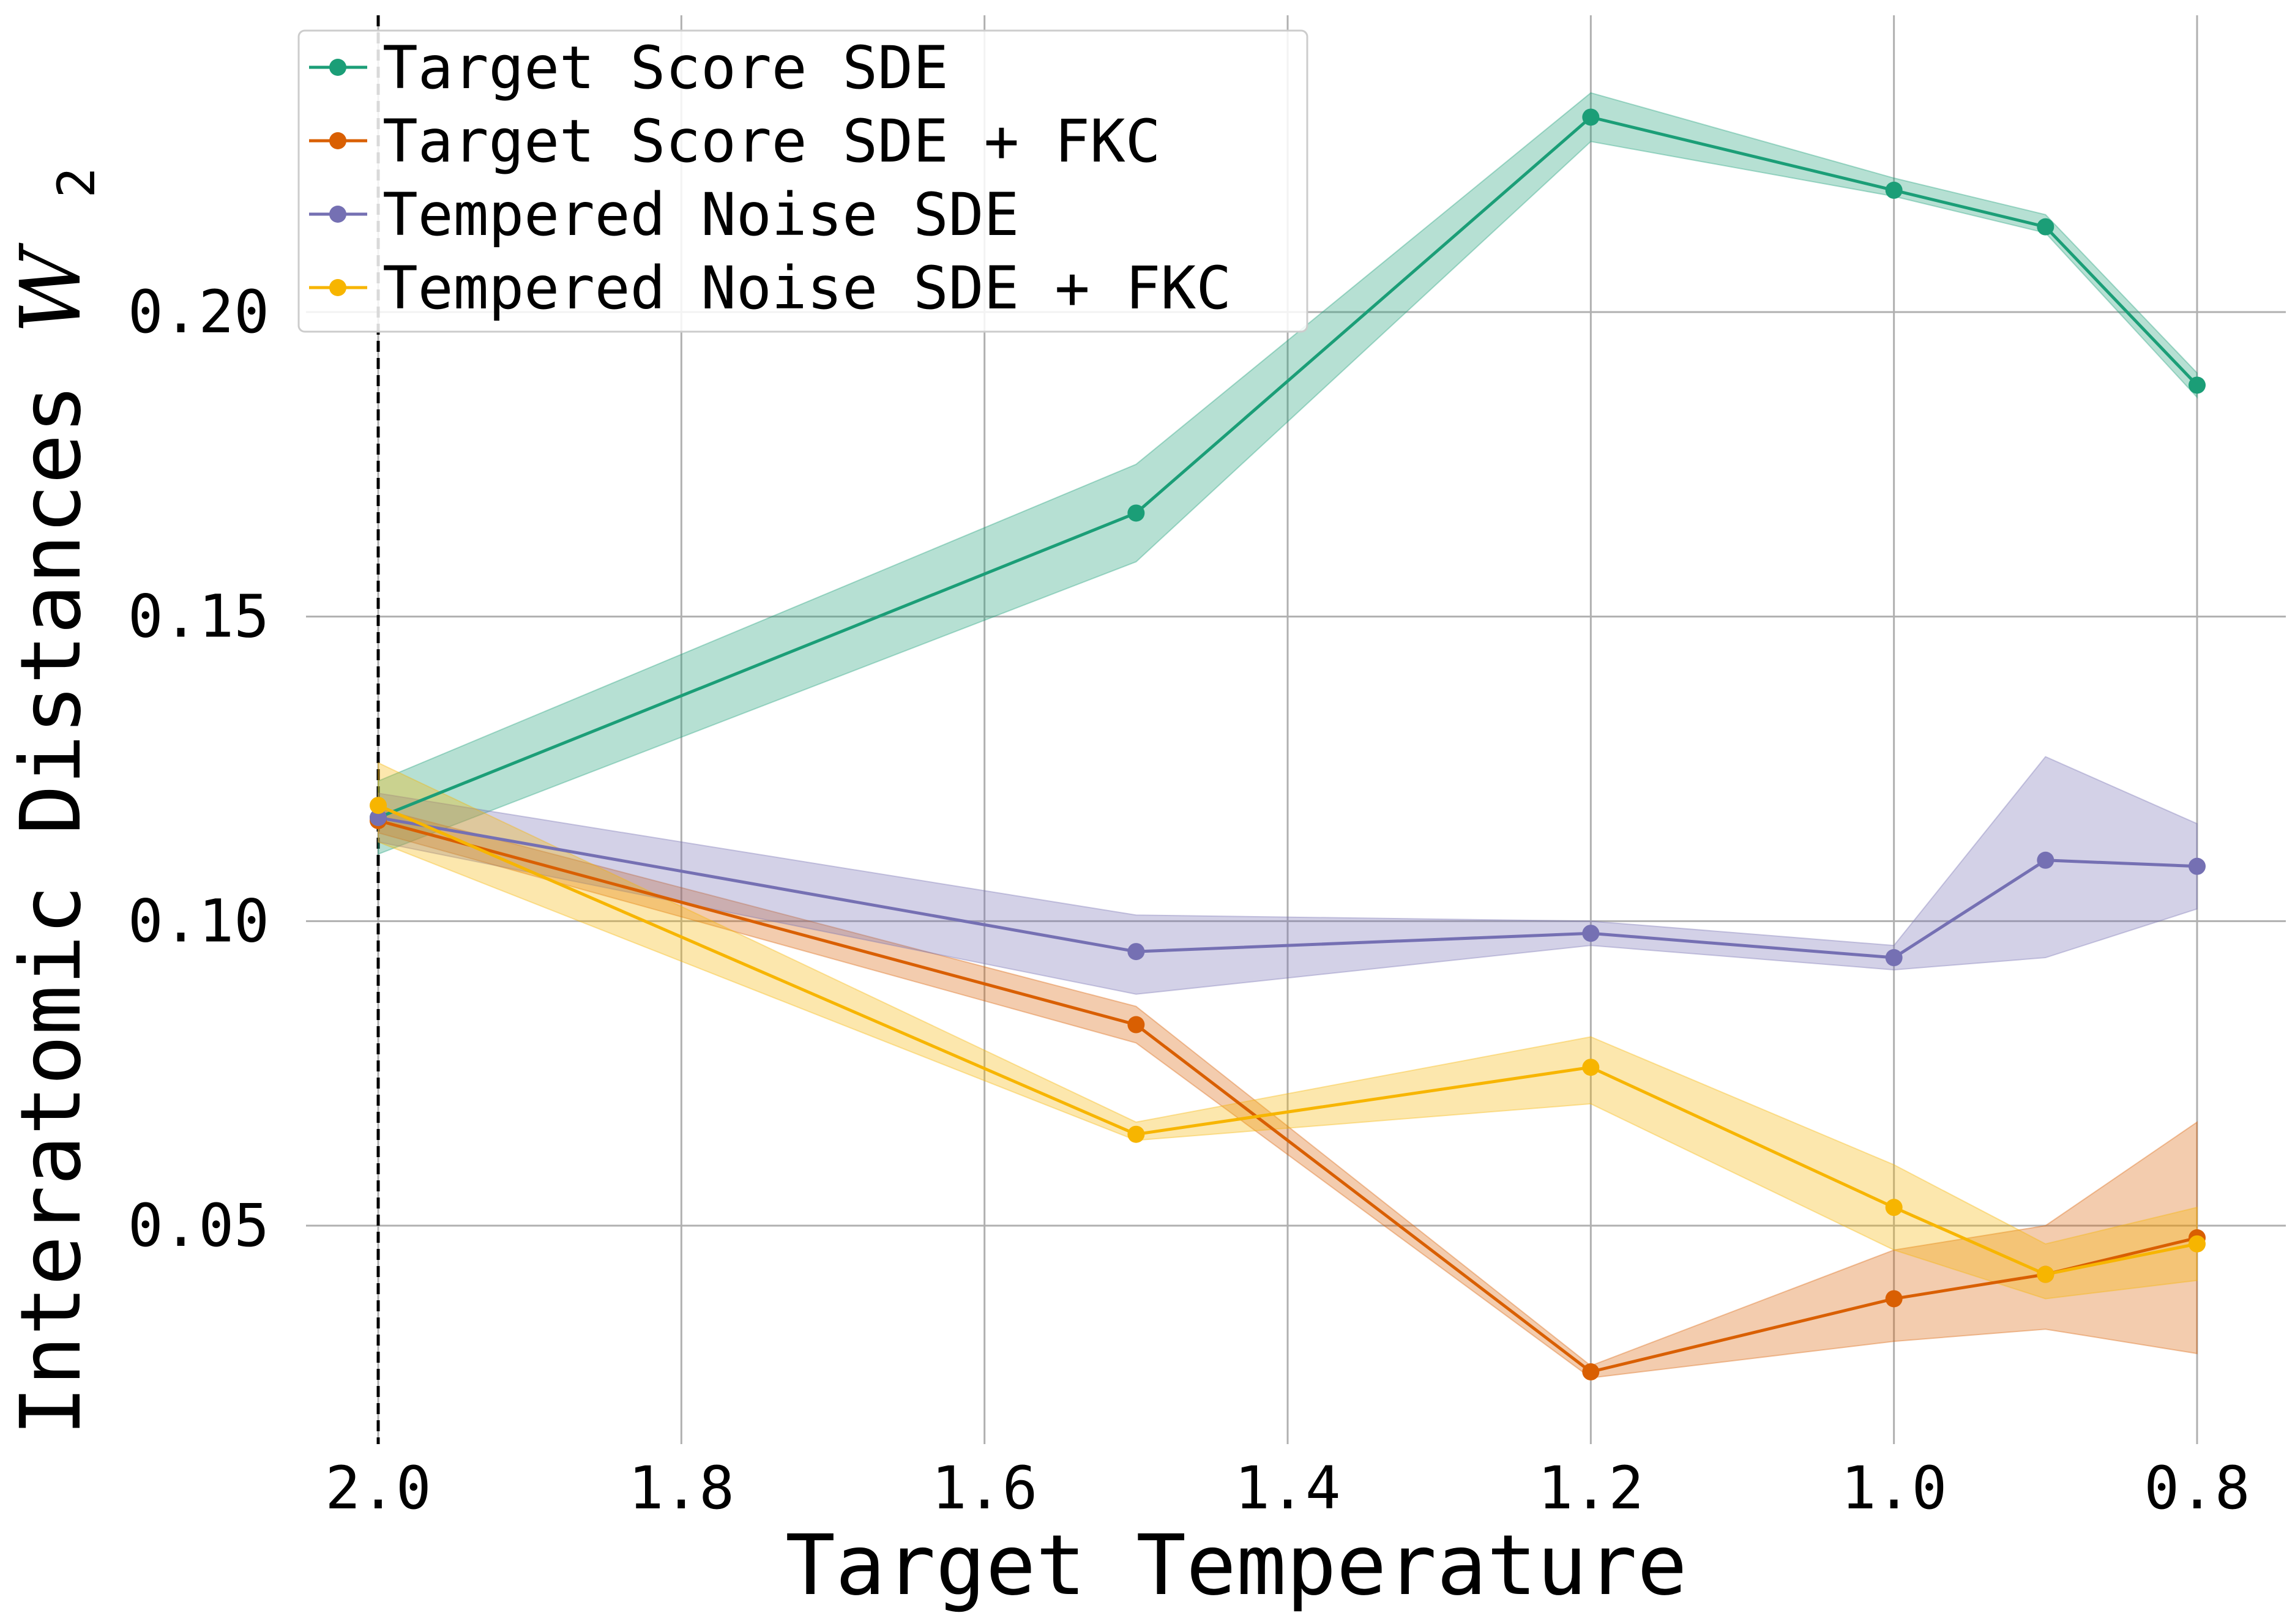 The width and height of the screenshot is (2295, 1624). What do you see at coordinates (198, 617) in the screenshot?
I see `y-tick-label-2: 0.15` at bounding box center [198, 617].